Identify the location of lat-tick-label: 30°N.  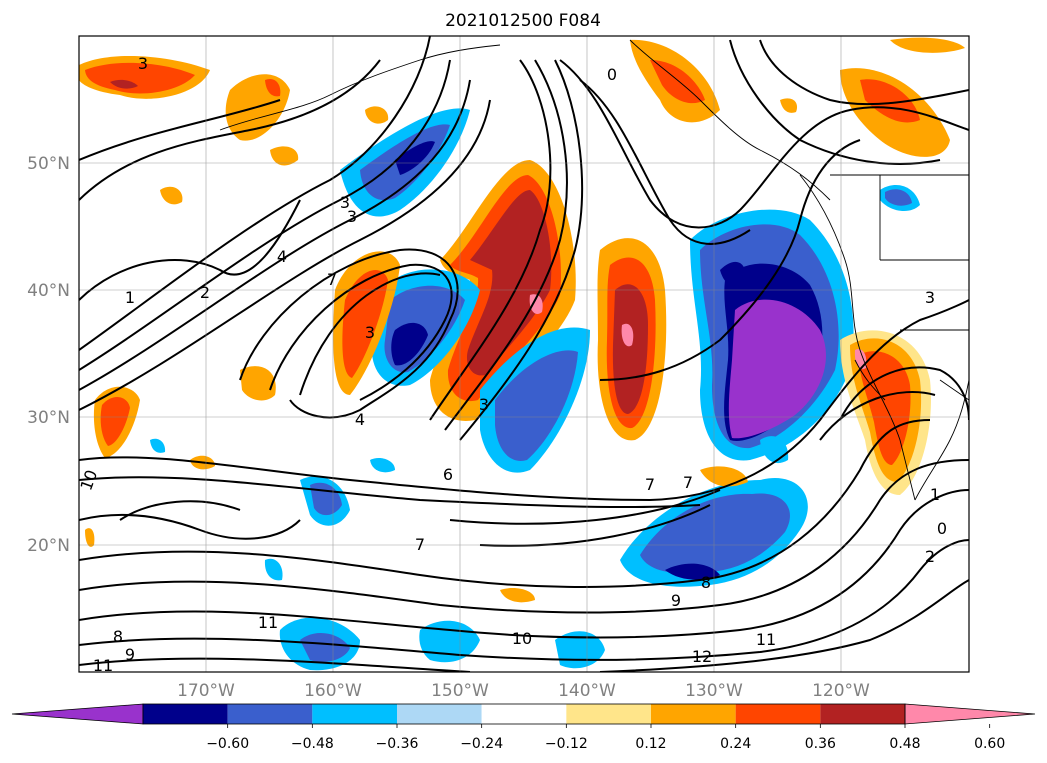
(48, 418).